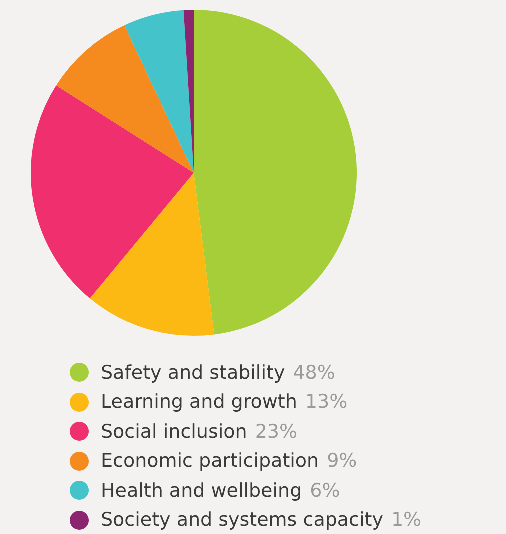  Describe the element at coordinates (201, 491) in the screenshot. I see `legend-label: Health and wellbeing` at that location.